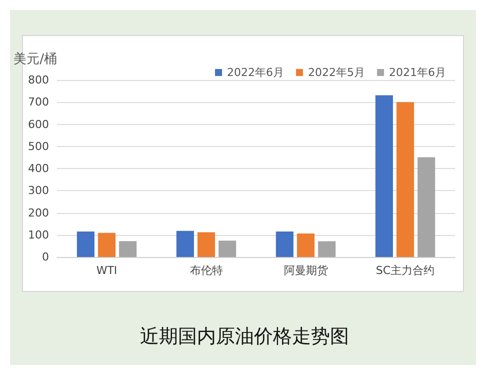 Image resolution: width=489 pixels, height=379 pixels. Describe the element at coordinates (35, 59) in the screenshot. I see `y-axis-title: 美元/桶` at that location.